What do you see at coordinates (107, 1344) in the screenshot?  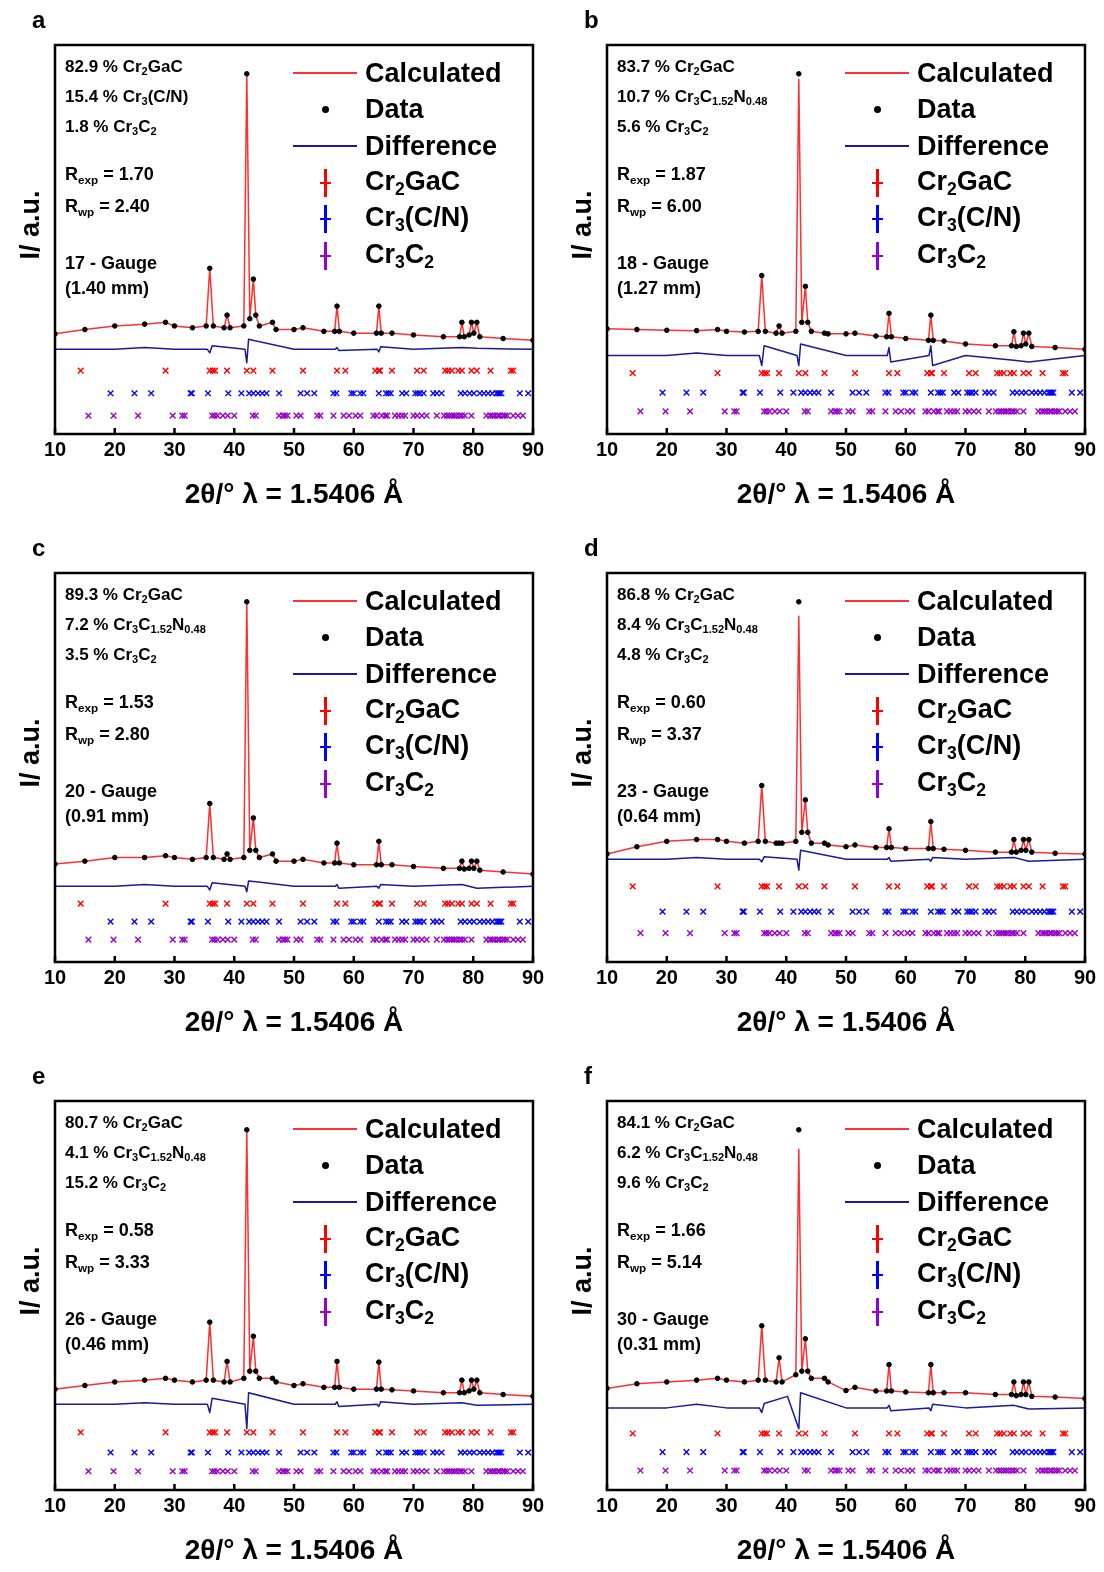 I see `annotation: (0.46 mm)` at bounding box center [107, 1344].